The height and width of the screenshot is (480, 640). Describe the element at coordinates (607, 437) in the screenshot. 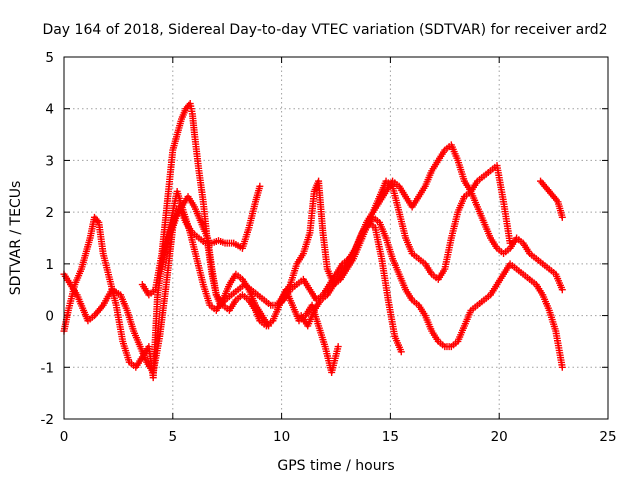

I see `x-tick-label: 25` at that location.